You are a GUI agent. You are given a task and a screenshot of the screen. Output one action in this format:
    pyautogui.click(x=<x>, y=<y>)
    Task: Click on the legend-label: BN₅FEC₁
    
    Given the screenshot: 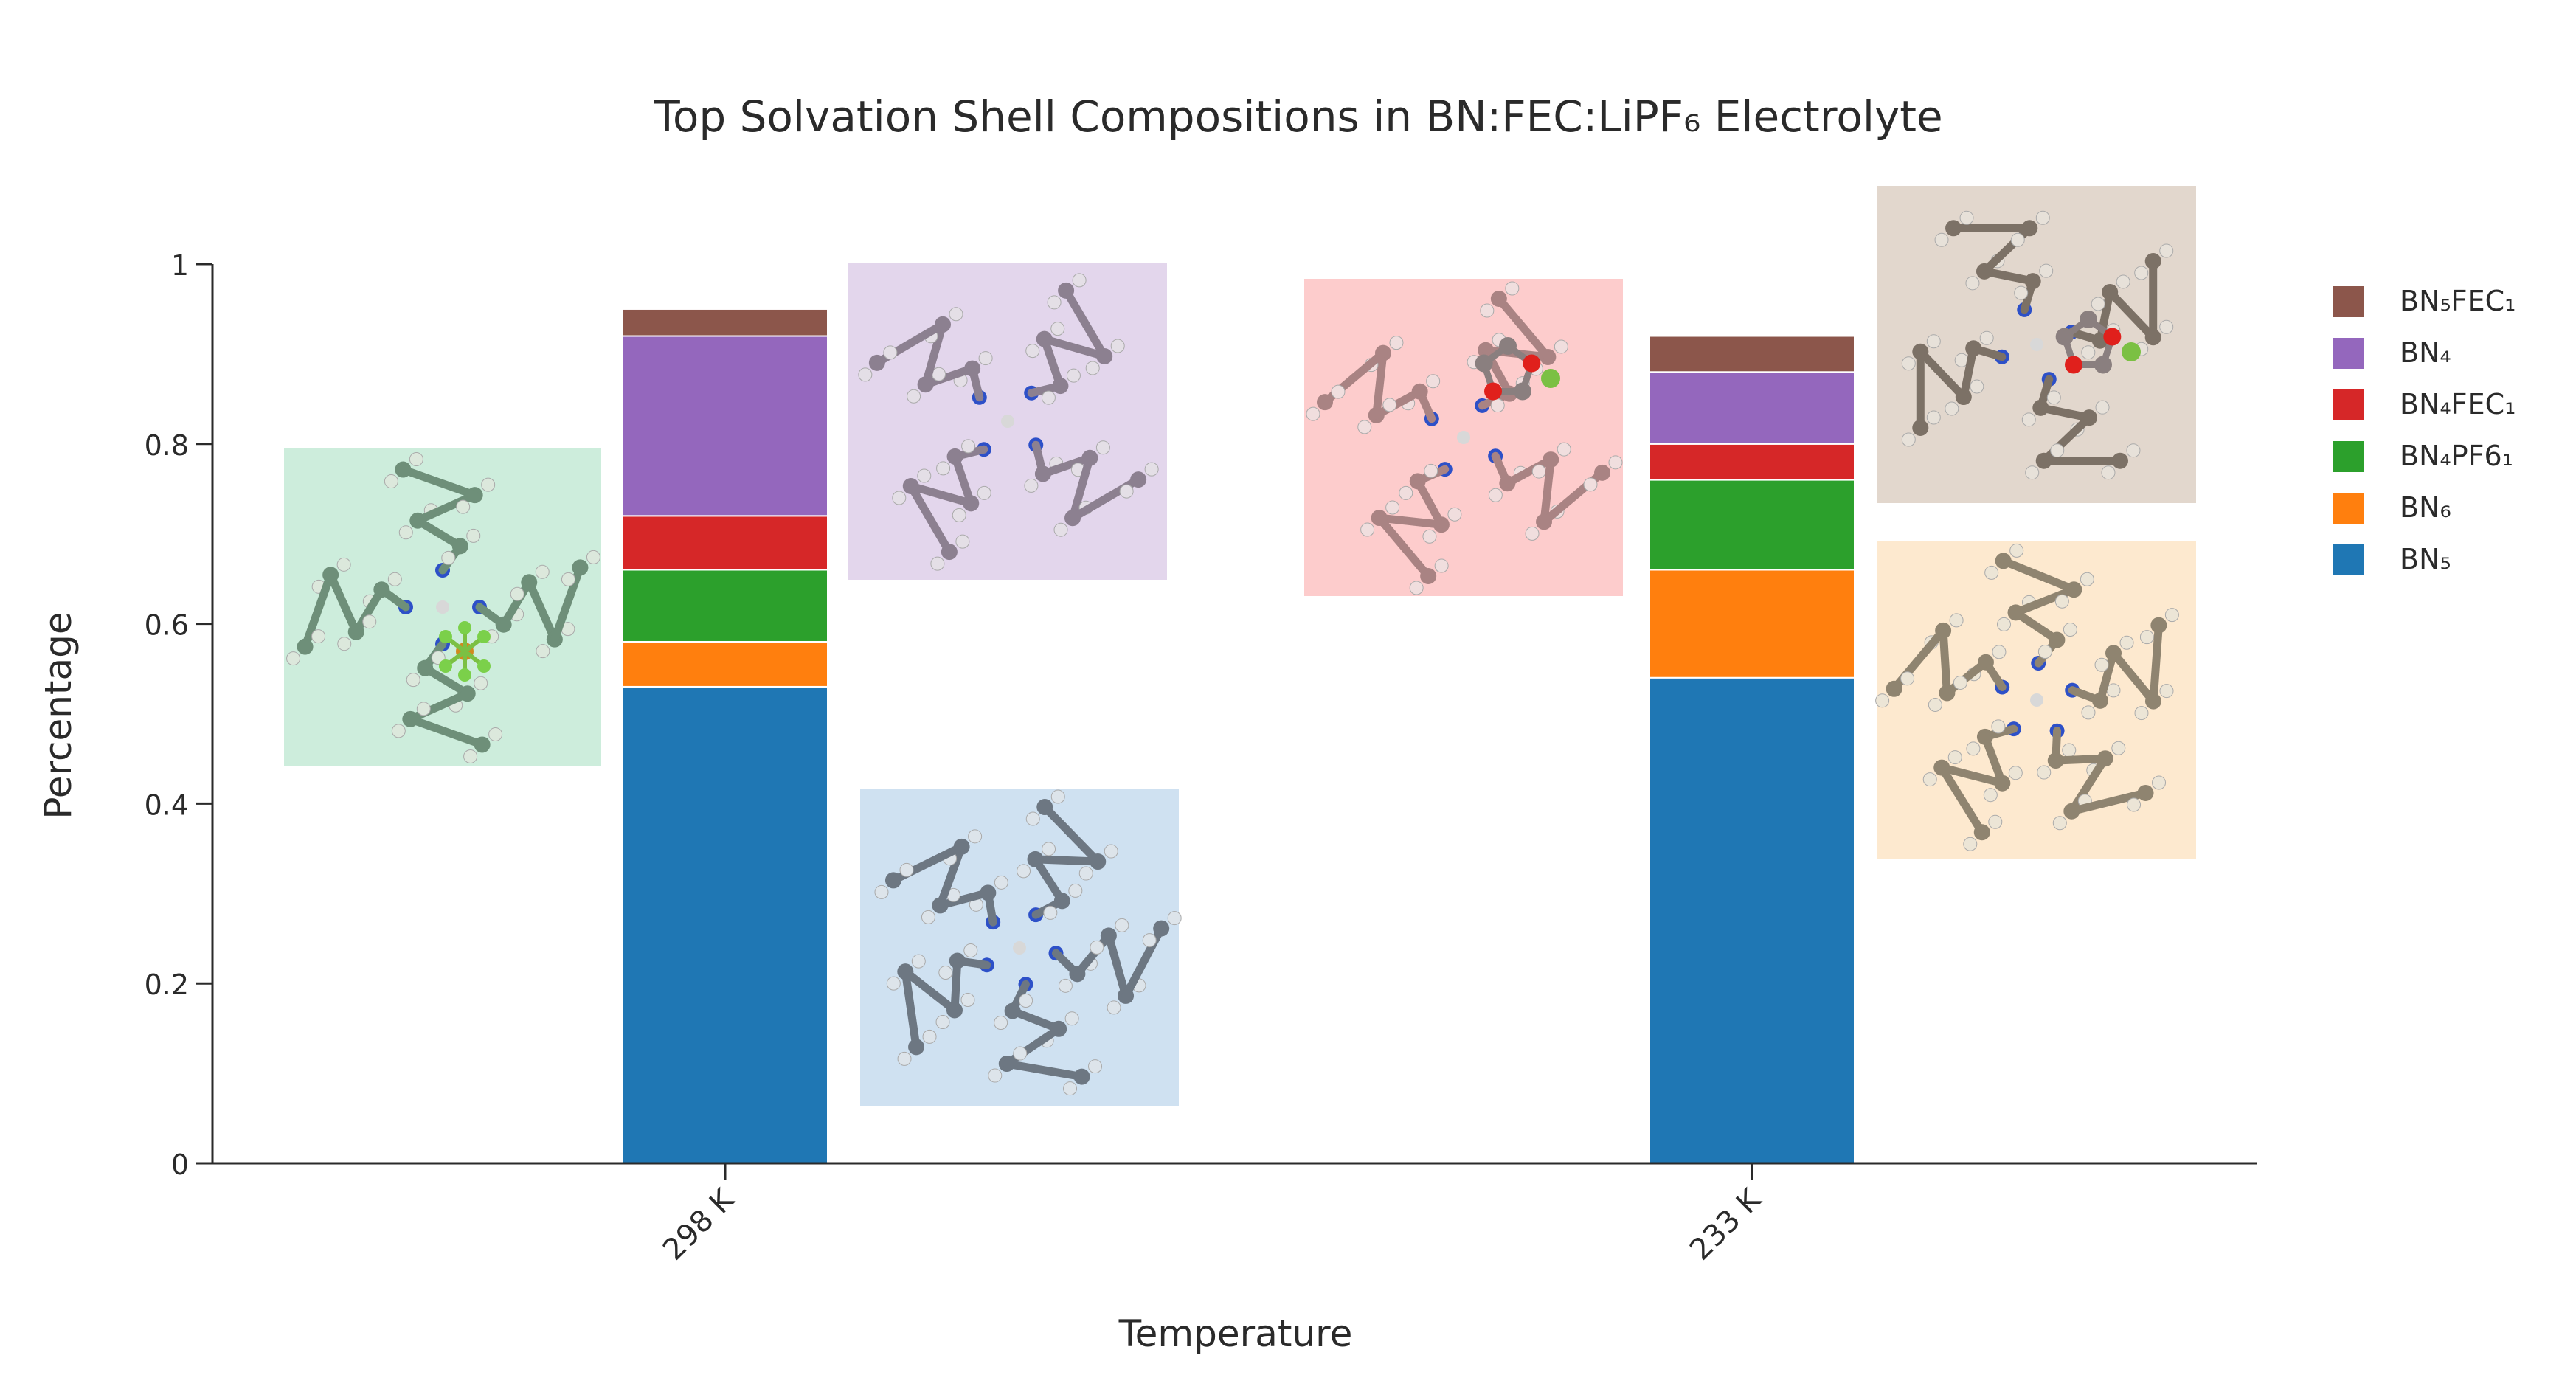 What is the action you would take?
    pyautogui.click(x=2458, y=301)
    